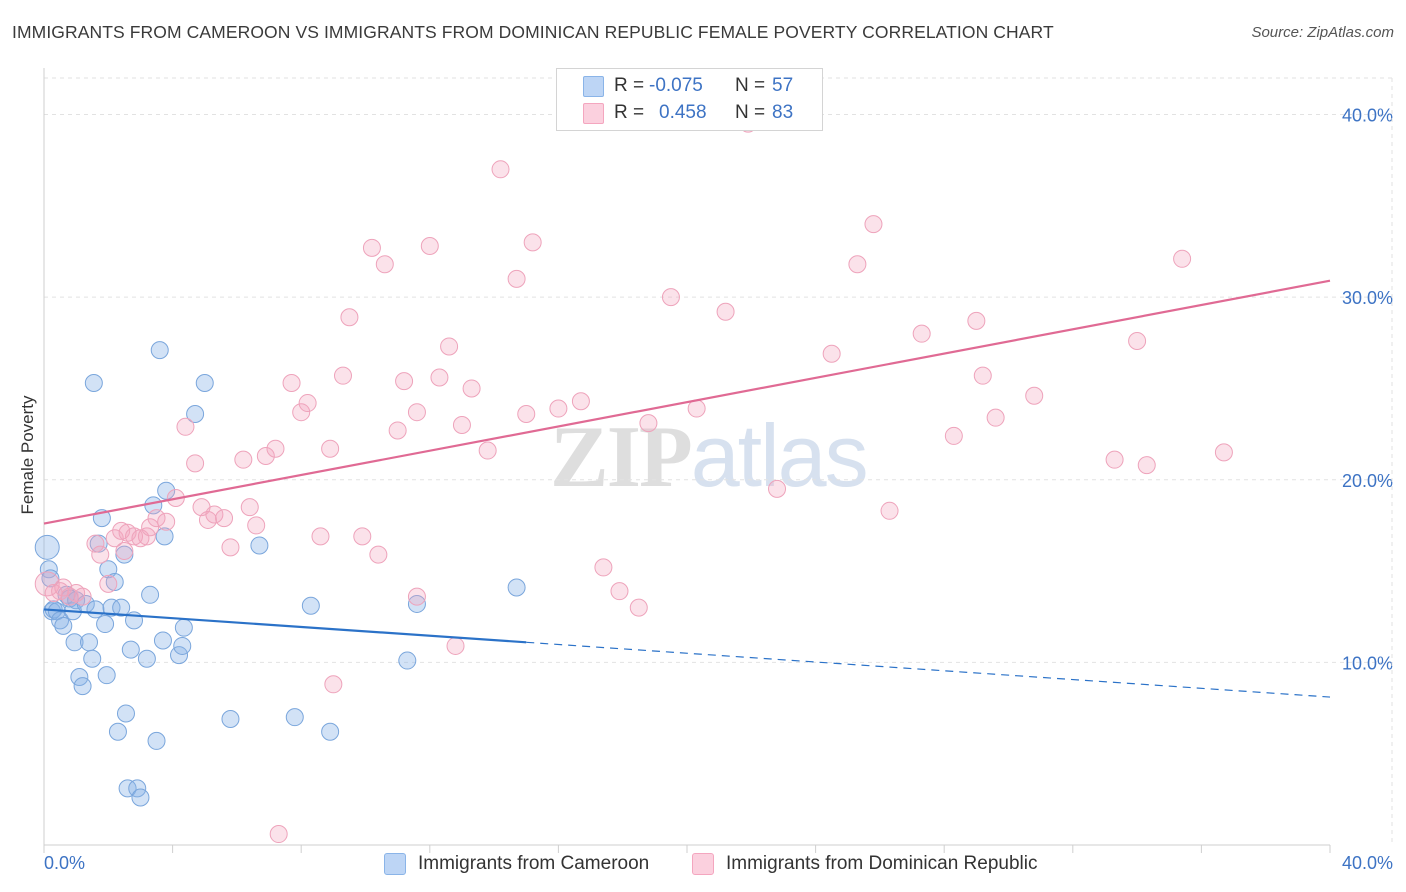 Image resolution: width=1406 pixels, height=892 pixels. I want to click on r-label: R =, so click(629, 85).